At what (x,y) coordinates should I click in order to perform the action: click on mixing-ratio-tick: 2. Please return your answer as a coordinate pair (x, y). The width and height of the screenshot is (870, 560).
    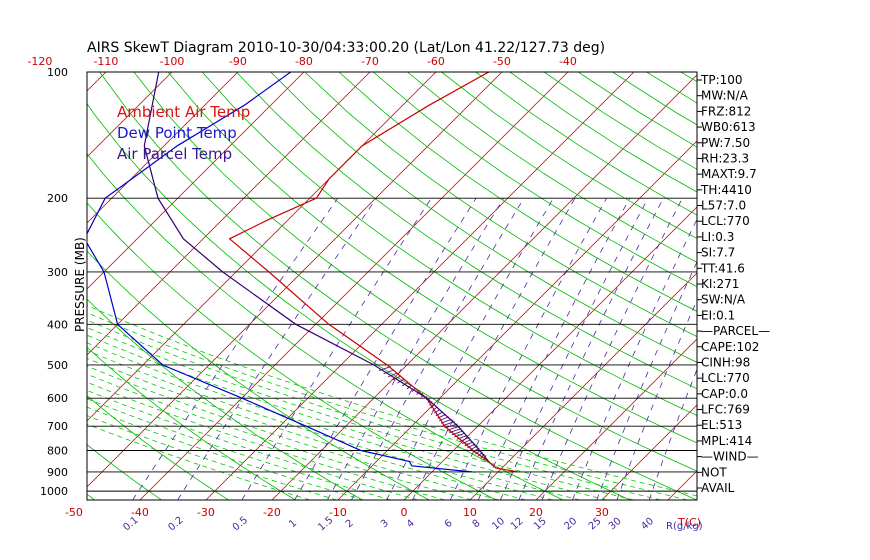
    Looking at the image, I should click on (350, 524).